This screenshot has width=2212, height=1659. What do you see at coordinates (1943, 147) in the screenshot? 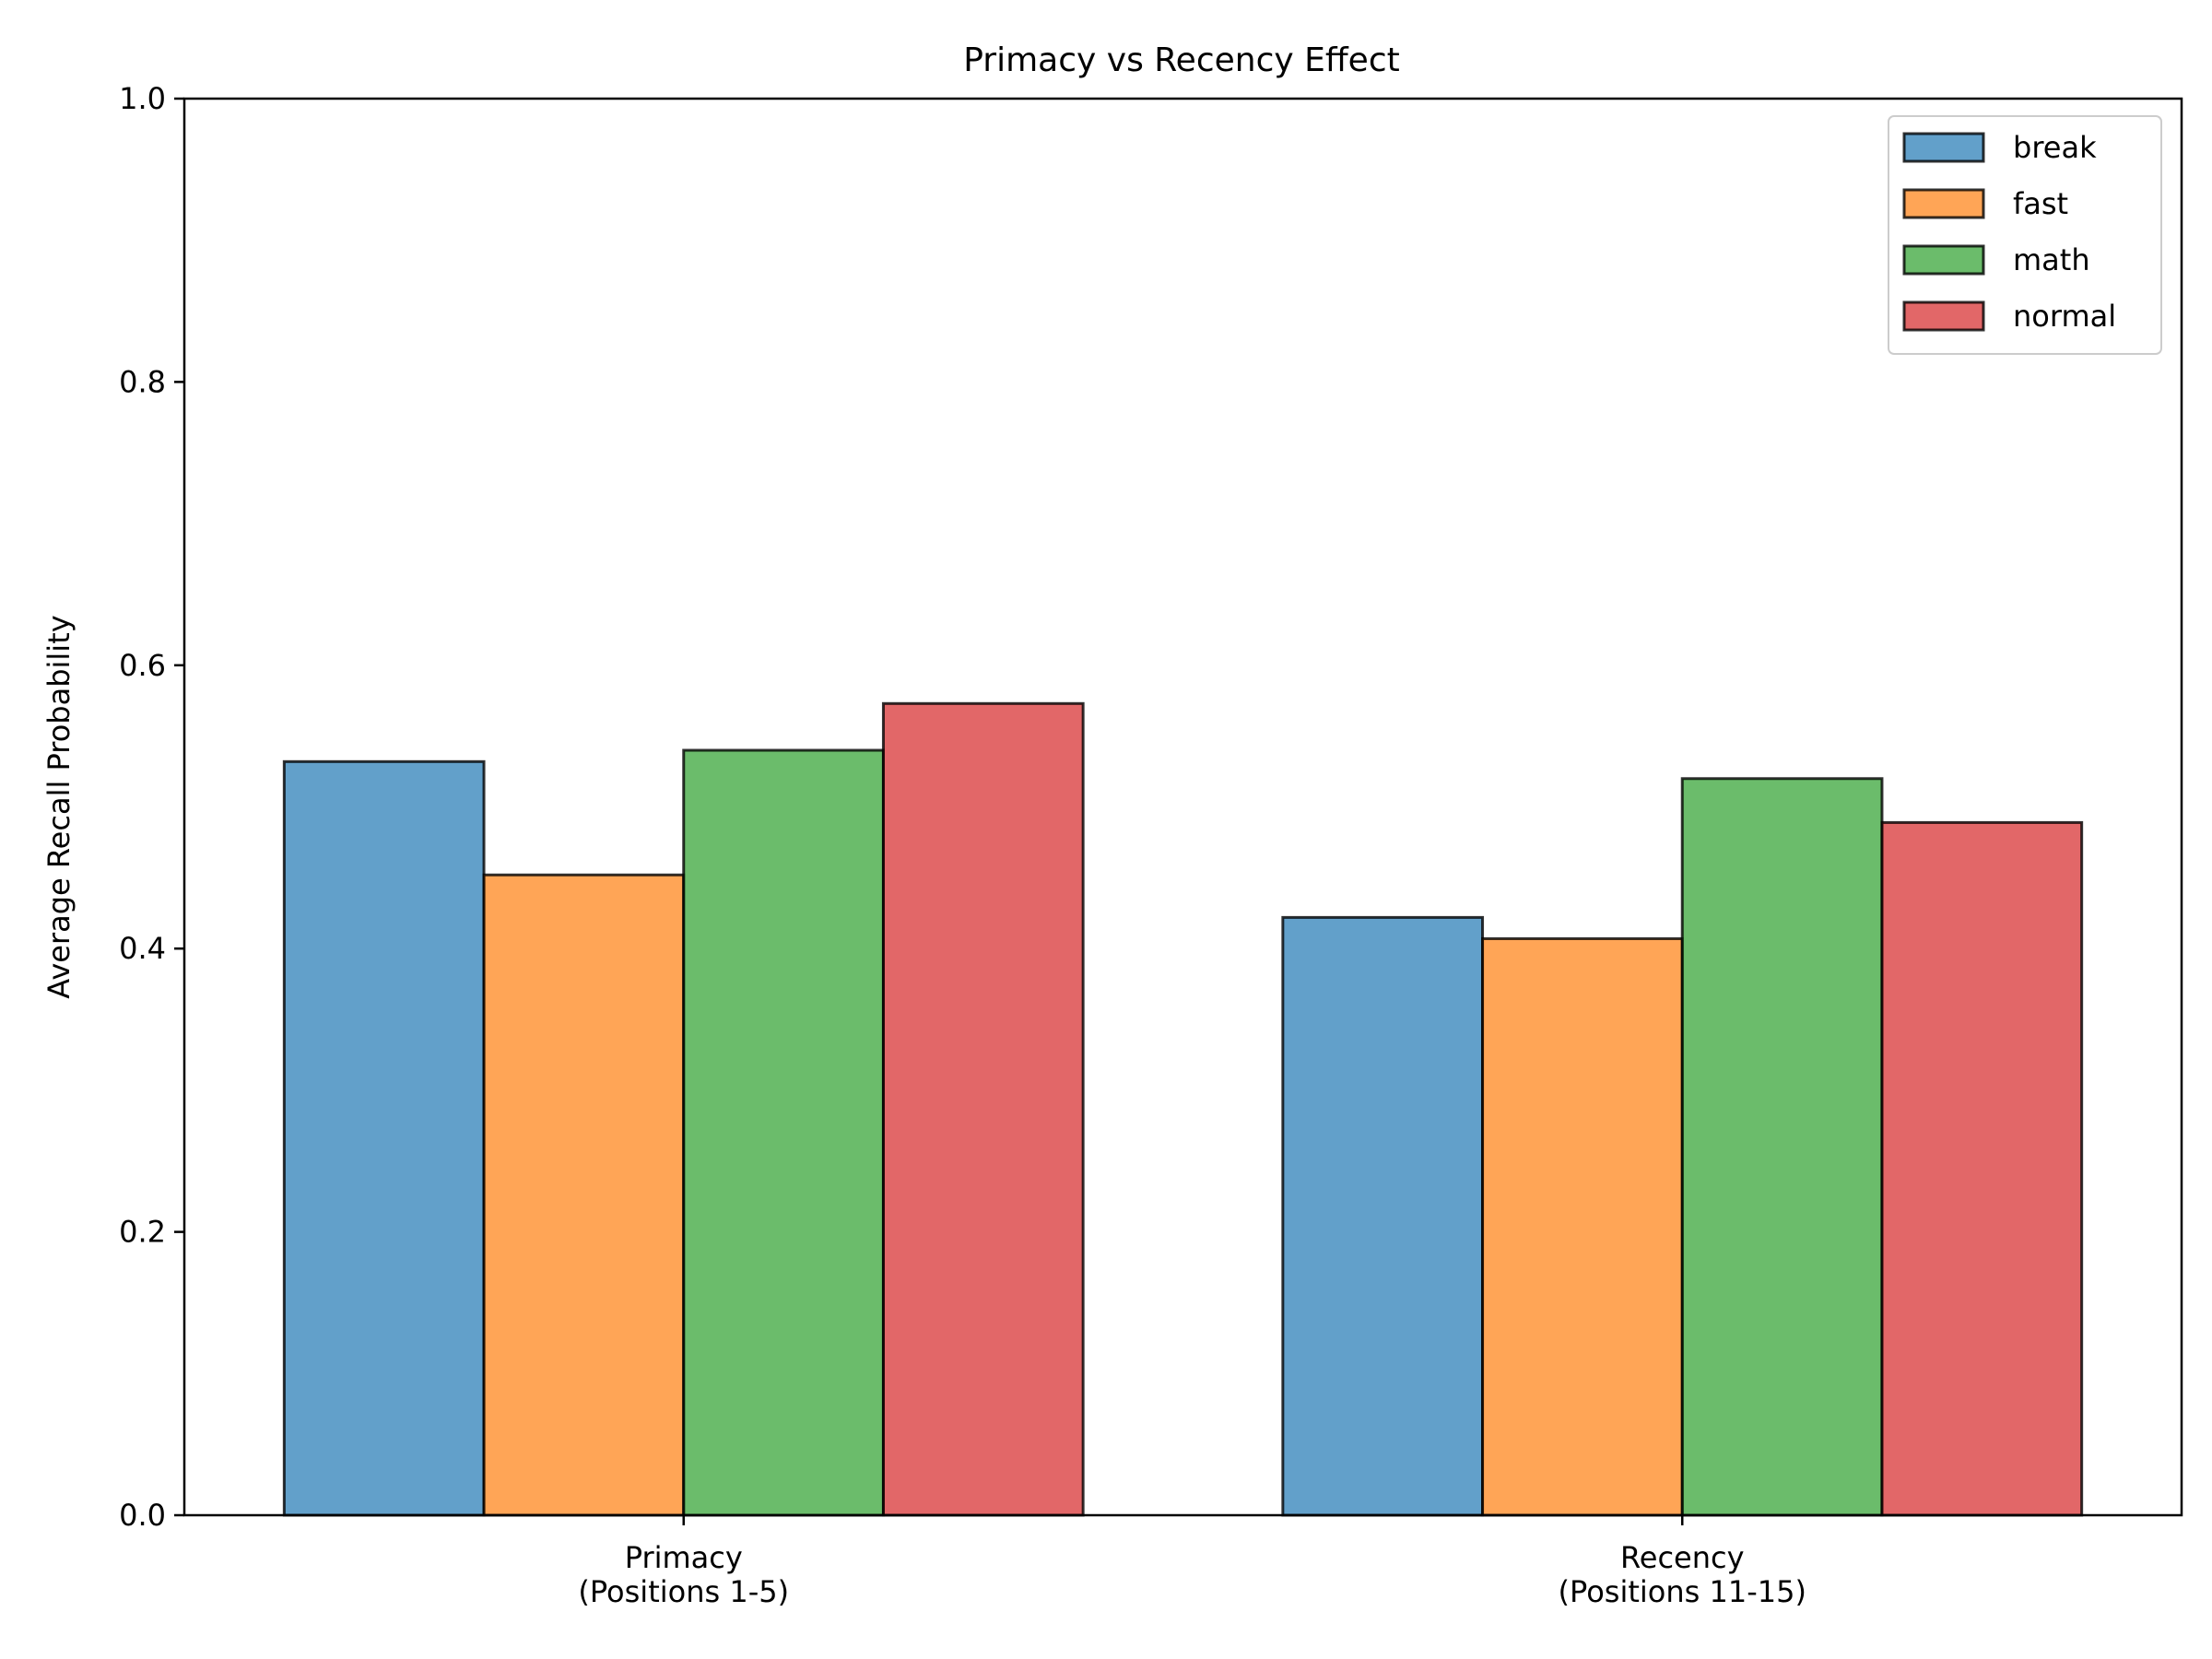
I see `legend-swatch-break` at bounding box center [1943, 147].